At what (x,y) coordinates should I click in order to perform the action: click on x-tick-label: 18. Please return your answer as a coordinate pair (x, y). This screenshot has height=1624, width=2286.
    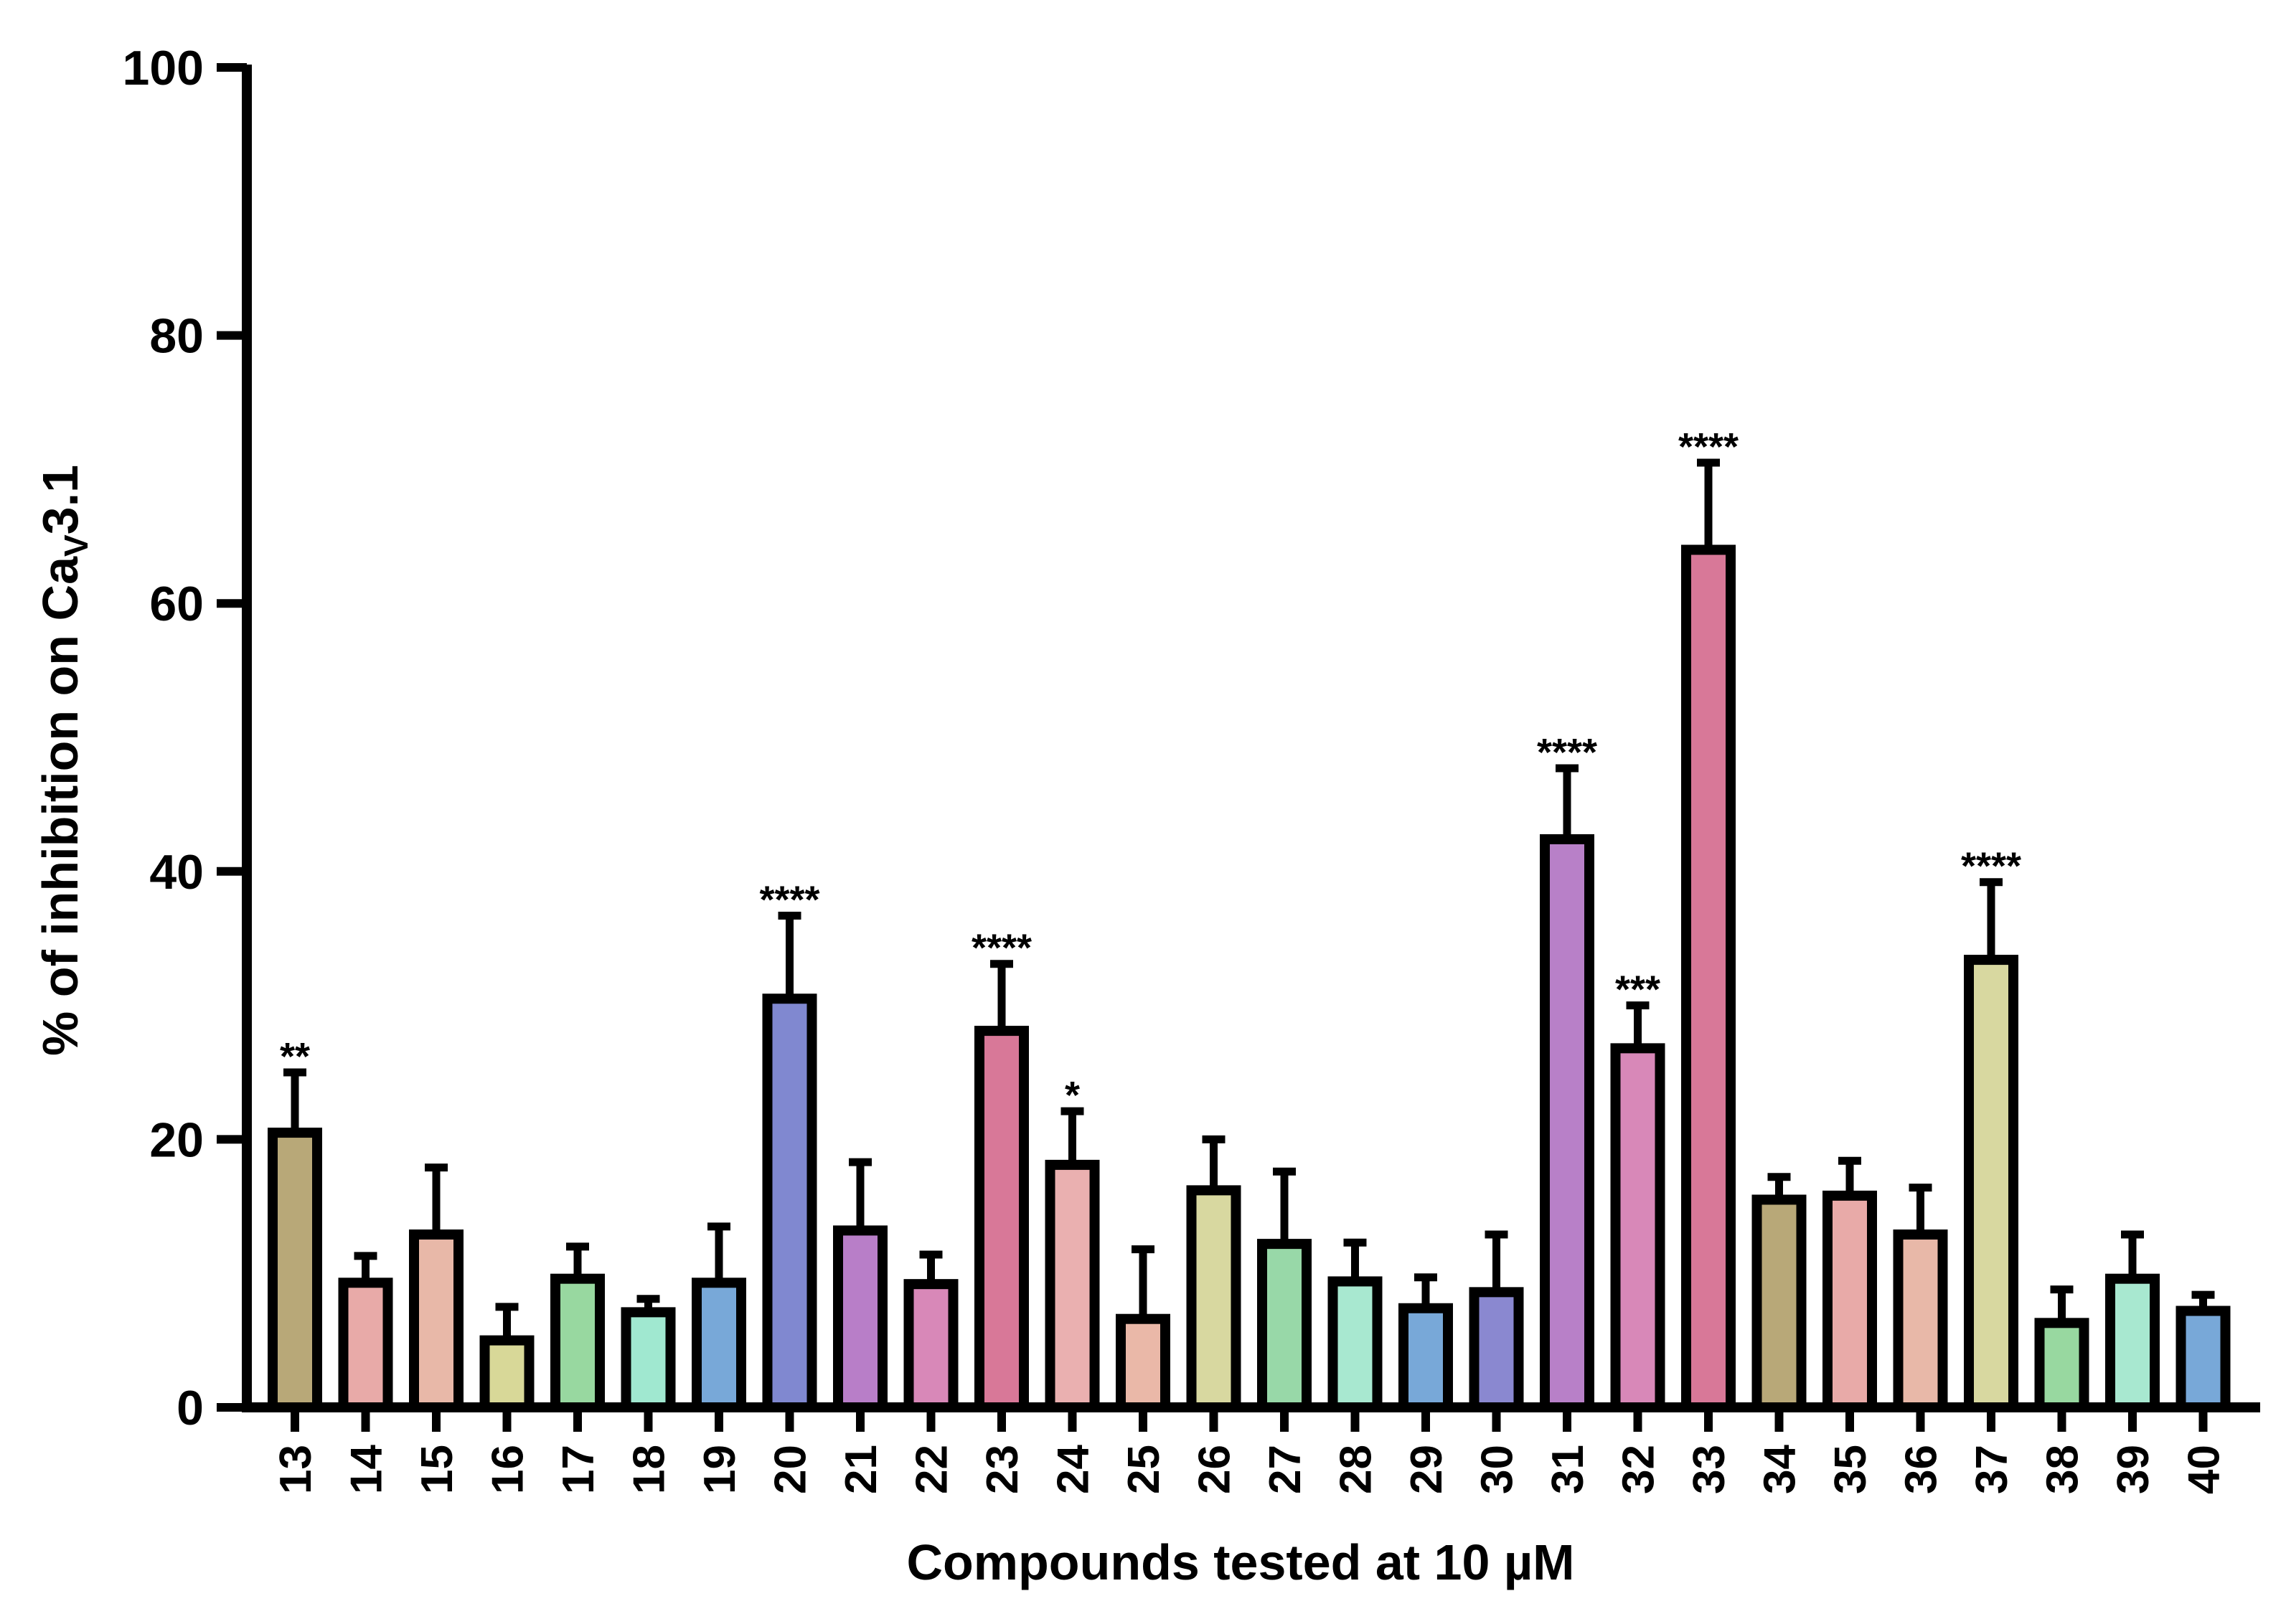
    Looking at the image, I should click on (649, 1469).